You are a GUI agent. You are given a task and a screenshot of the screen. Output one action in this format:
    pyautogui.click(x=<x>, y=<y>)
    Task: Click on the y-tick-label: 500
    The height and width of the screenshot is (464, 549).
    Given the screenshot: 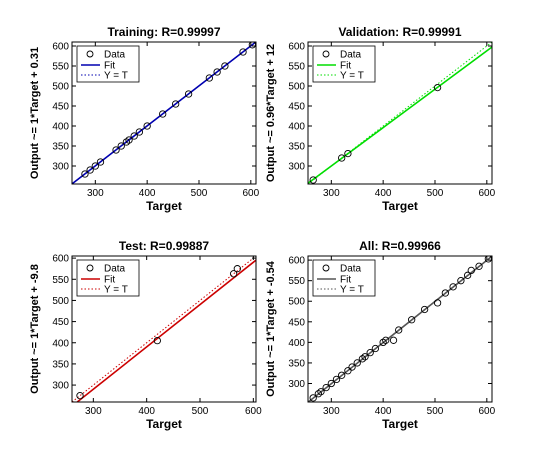 What is the action you would take?
    pyautogui.click(x=296, y=302)
    